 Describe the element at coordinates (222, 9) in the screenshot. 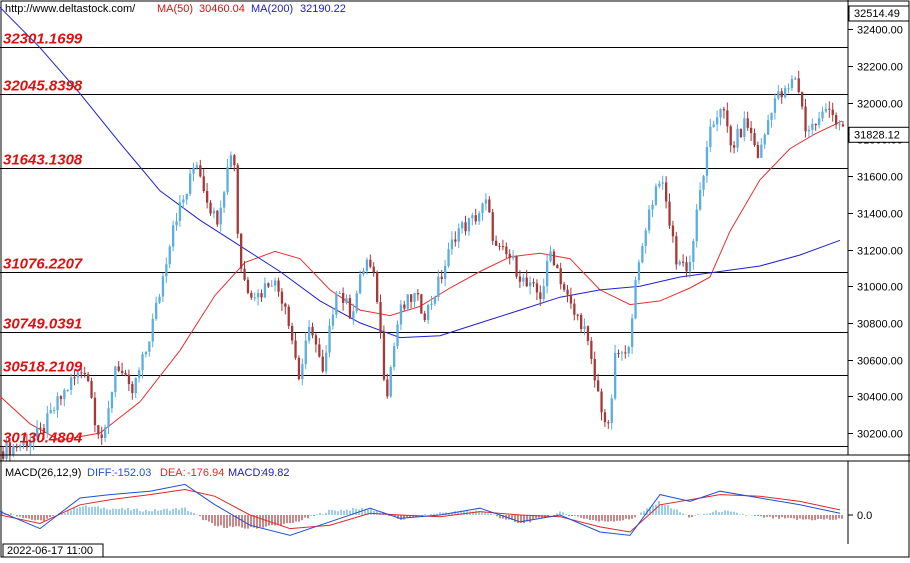

I see `ma50-value: 30460.04` at that location.